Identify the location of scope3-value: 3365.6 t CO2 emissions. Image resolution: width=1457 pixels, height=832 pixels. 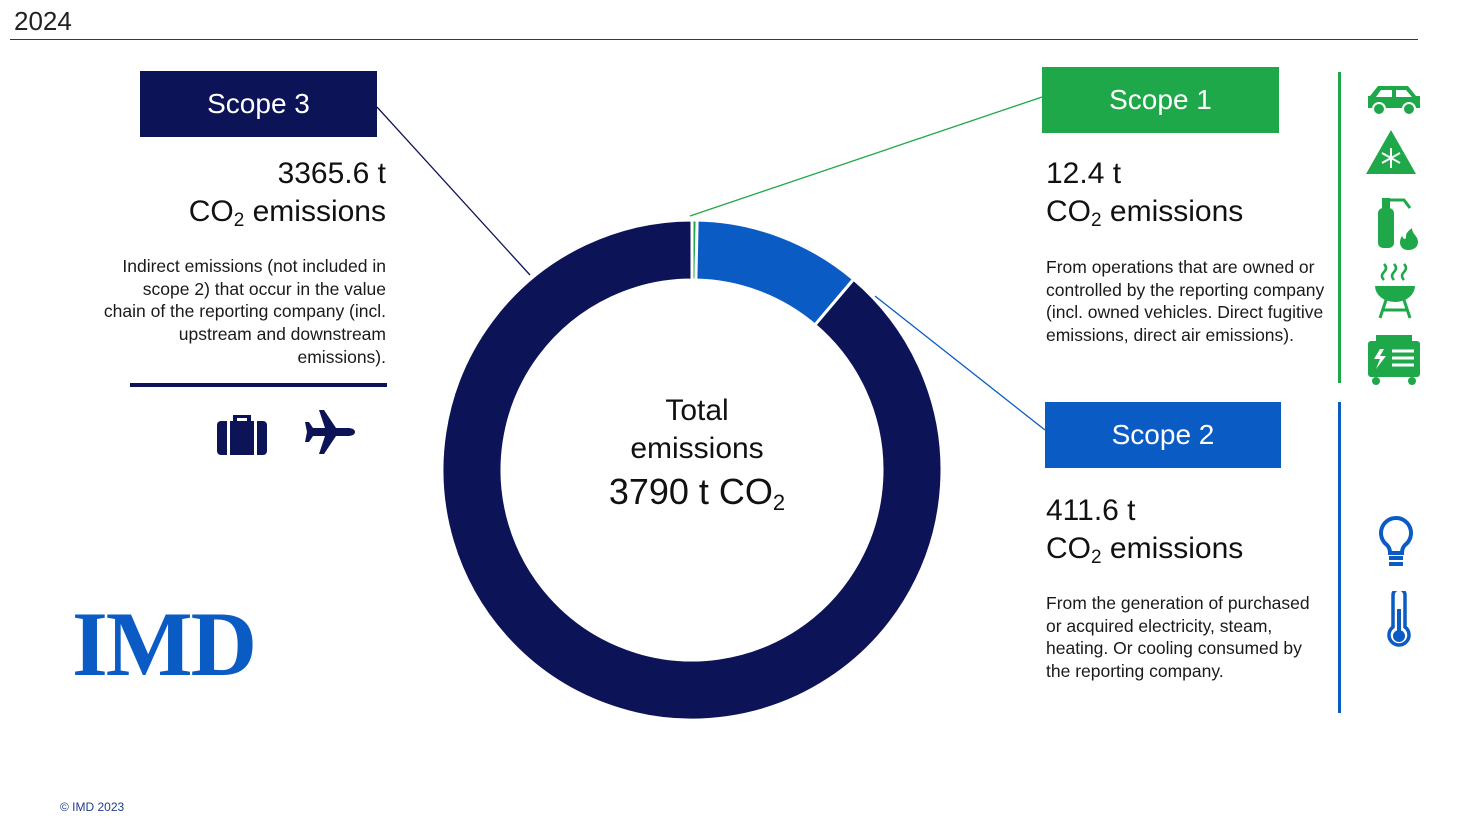
(287, 194).